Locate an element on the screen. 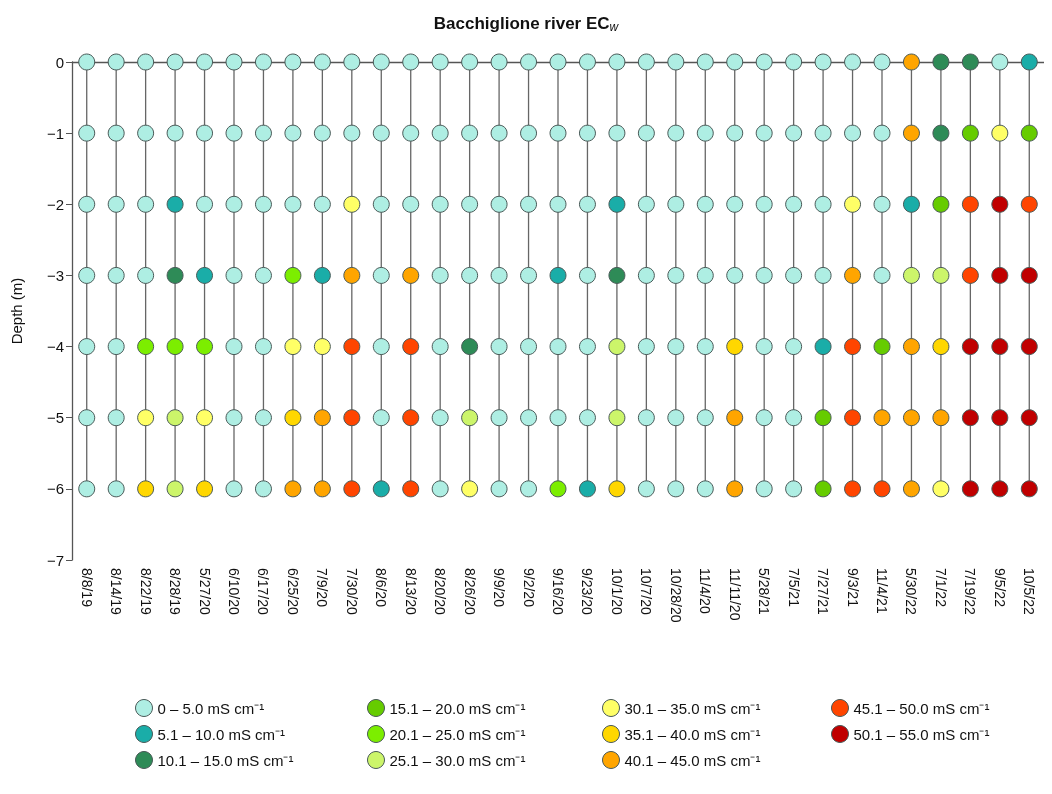  legend-label: 10.1 – 15.0 mS cm⁻¹ is located at coordinates (225, 760).